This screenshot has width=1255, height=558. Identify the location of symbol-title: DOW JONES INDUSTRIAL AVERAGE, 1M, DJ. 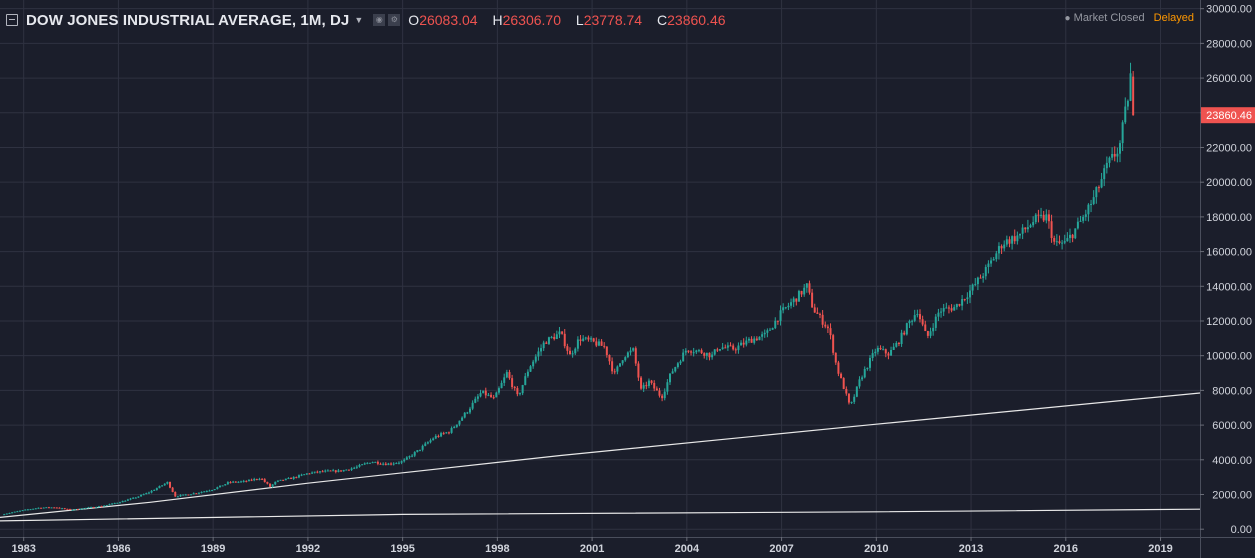
(188, 20).